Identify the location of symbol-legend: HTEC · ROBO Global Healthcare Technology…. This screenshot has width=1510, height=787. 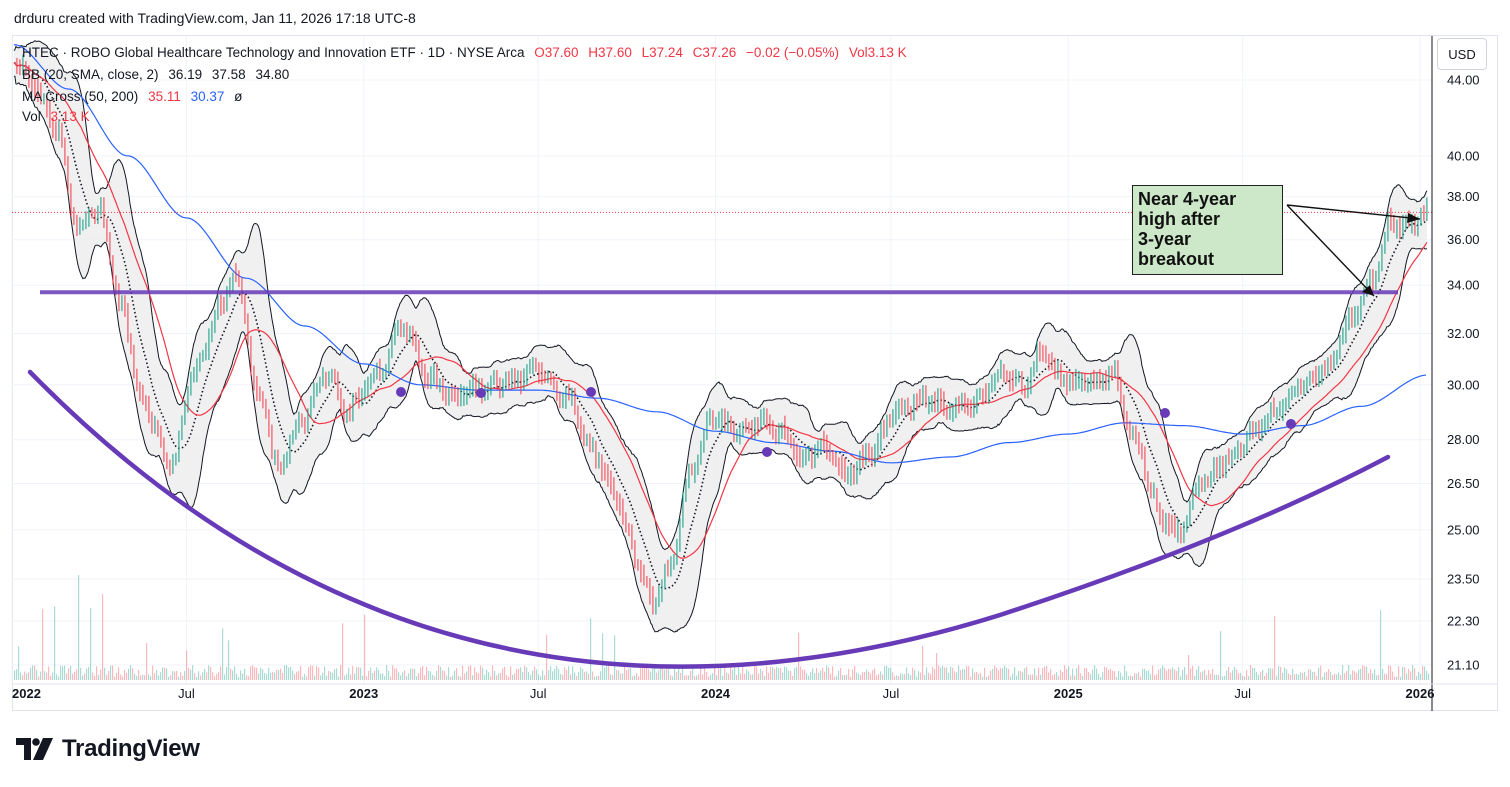
(467, 52).